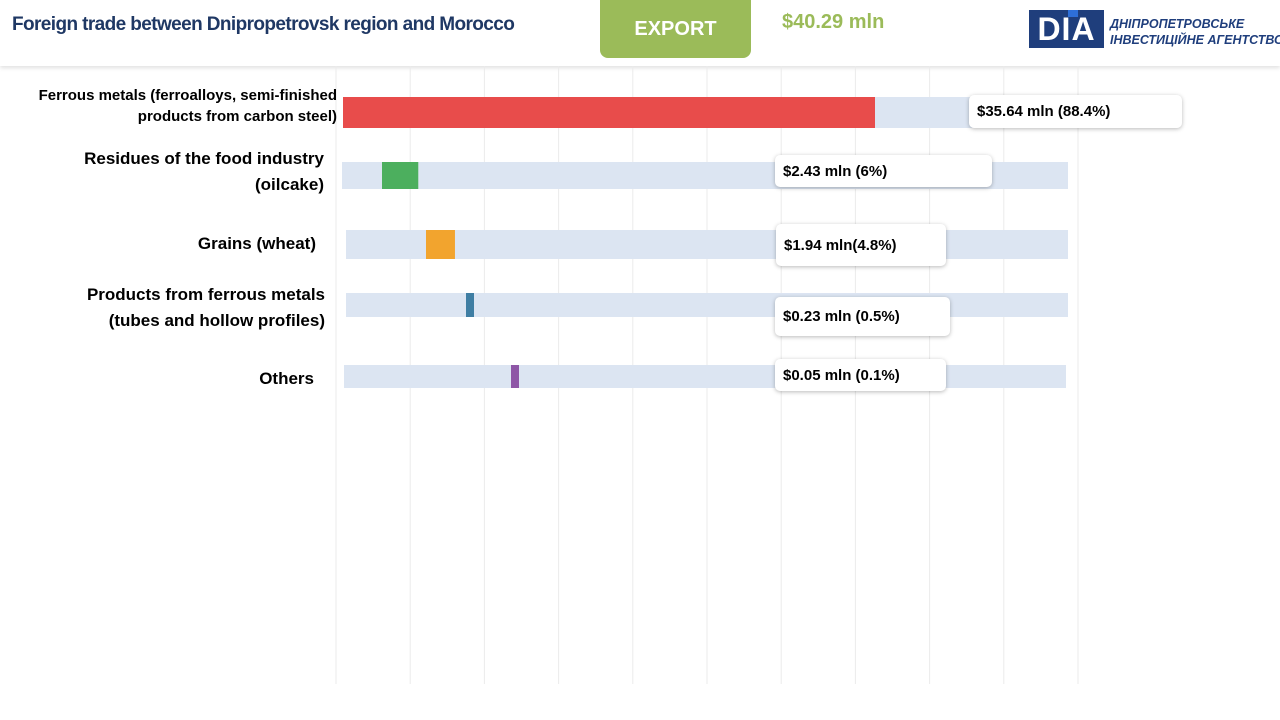 Image resolution: width=1280 pixels, height=720 pixels. What do you see at coordinates (205, 294) in the screenshot?
I see `category-label-line: Products from ferrous metals` at bounding box center [205, 294].